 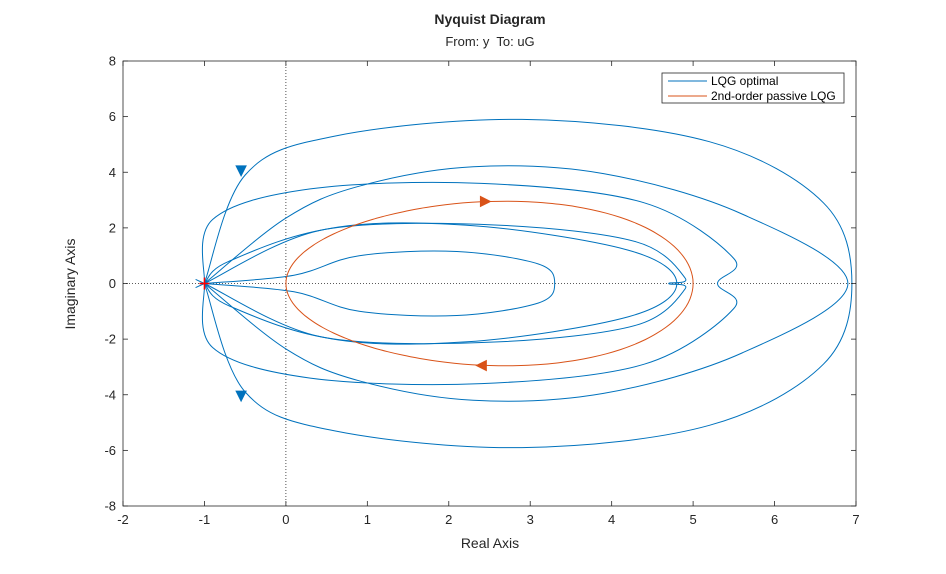 I want to click on chart-subtitle: From: y To: uG, so click(x=489, y=41).